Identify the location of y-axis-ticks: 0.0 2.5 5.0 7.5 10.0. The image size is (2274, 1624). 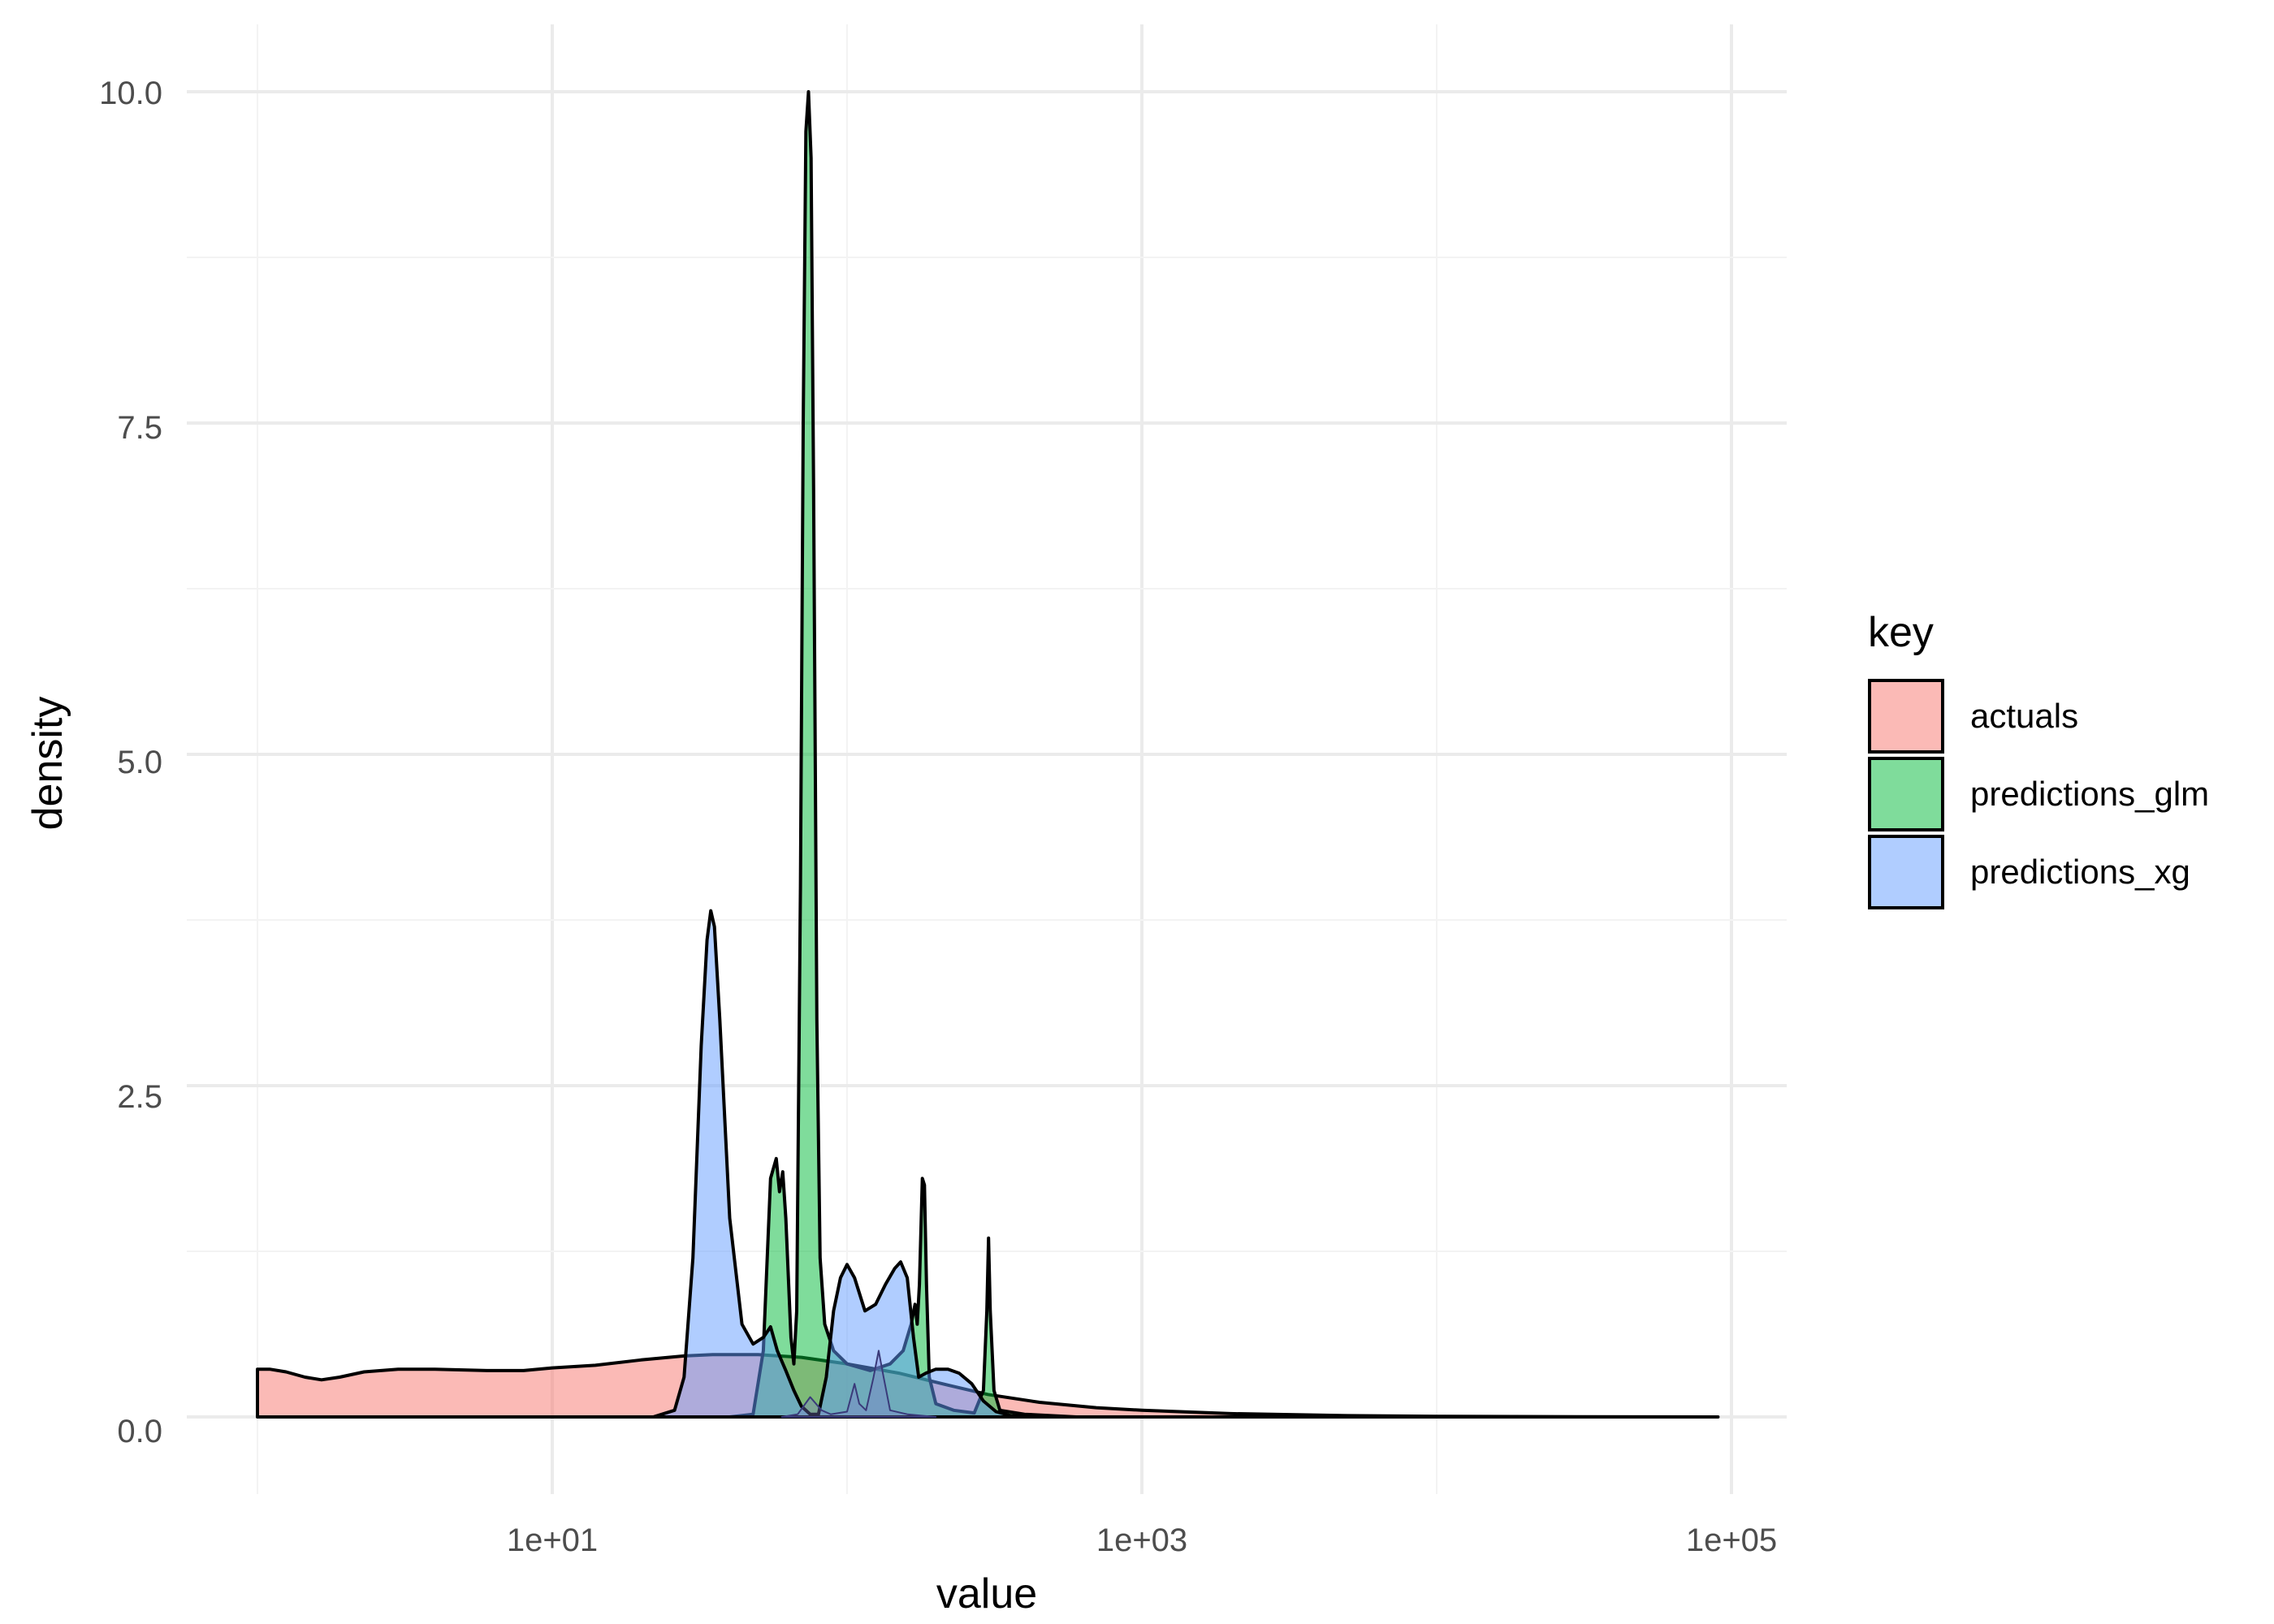
(130, 763).